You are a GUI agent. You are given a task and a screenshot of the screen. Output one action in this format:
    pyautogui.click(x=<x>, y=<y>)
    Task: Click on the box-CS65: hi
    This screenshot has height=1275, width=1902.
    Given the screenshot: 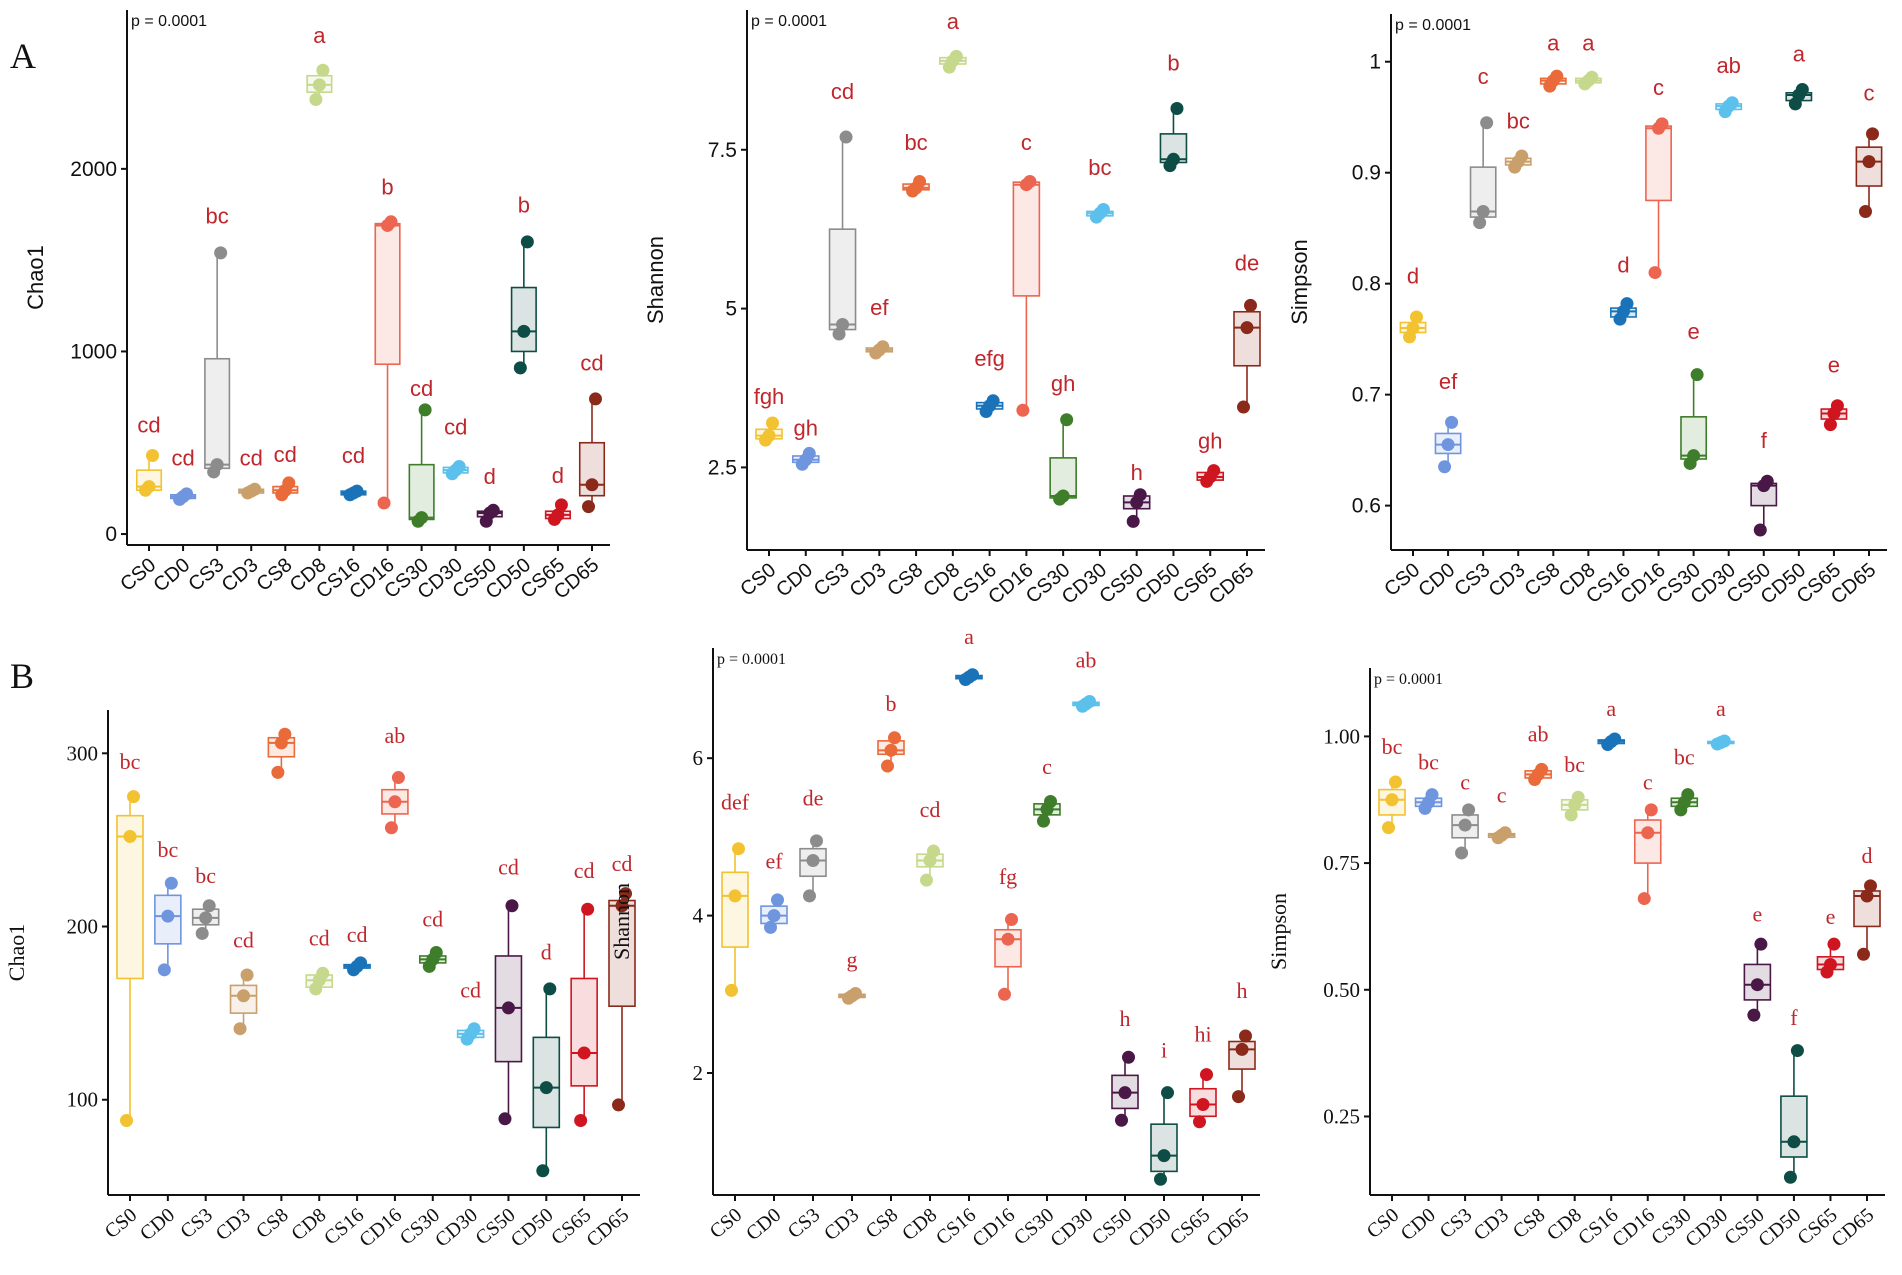 What is the action you would take?
    pyautogui.click(x=1203, y=1075)
    